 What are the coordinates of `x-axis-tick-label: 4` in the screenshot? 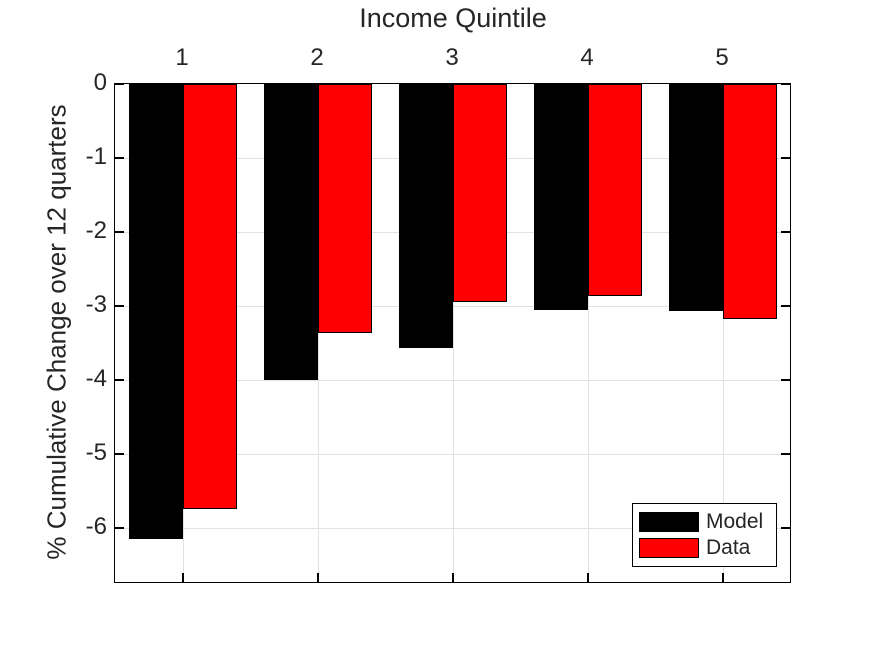 It's located at (587, 57).